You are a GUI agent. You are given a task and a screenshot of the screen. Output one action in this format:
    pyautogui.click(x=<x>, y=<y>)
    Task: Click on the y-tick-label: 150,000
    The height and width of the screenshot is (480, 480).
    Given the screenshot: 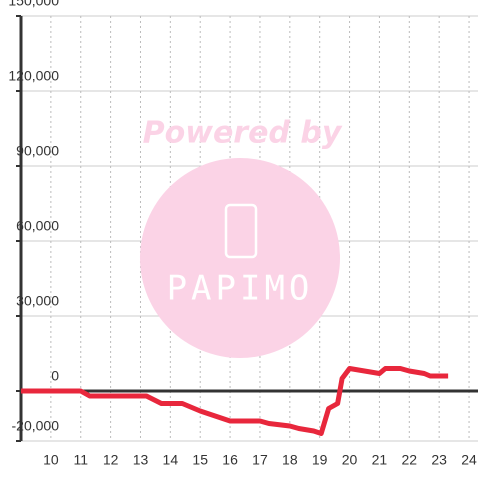 What is the action you would take?
    pyautogui.click(x=33, y=4)
    